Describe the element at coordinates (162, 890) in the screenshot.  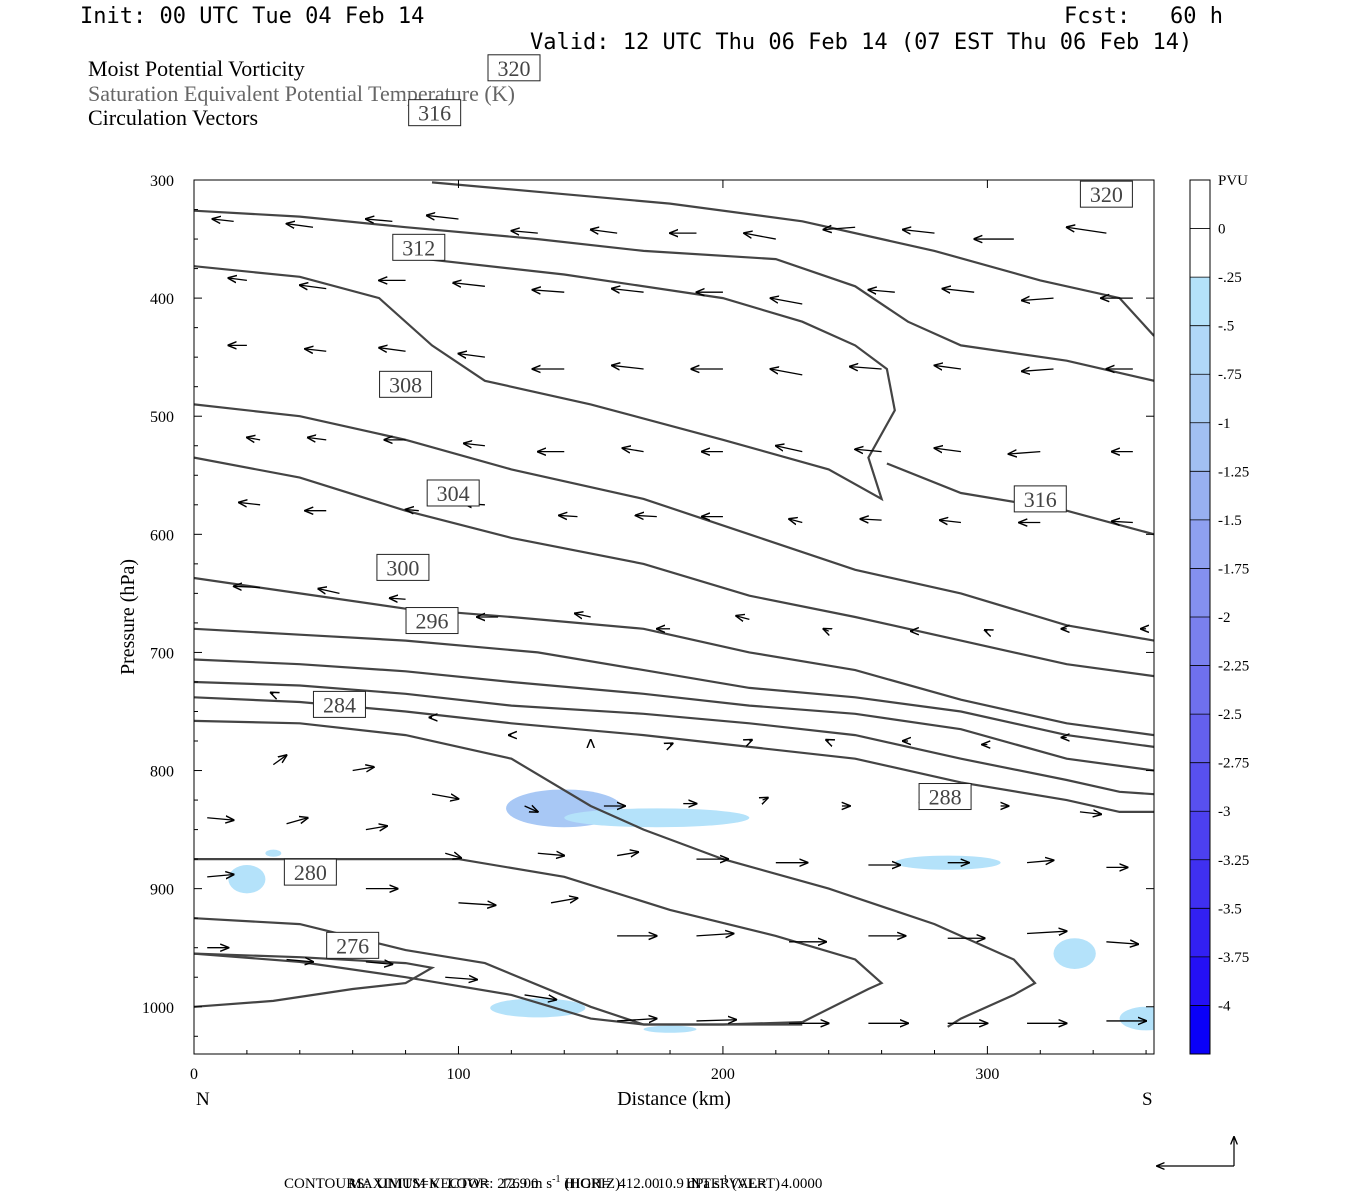
I see `y-tick-label-6: 900` at that location.